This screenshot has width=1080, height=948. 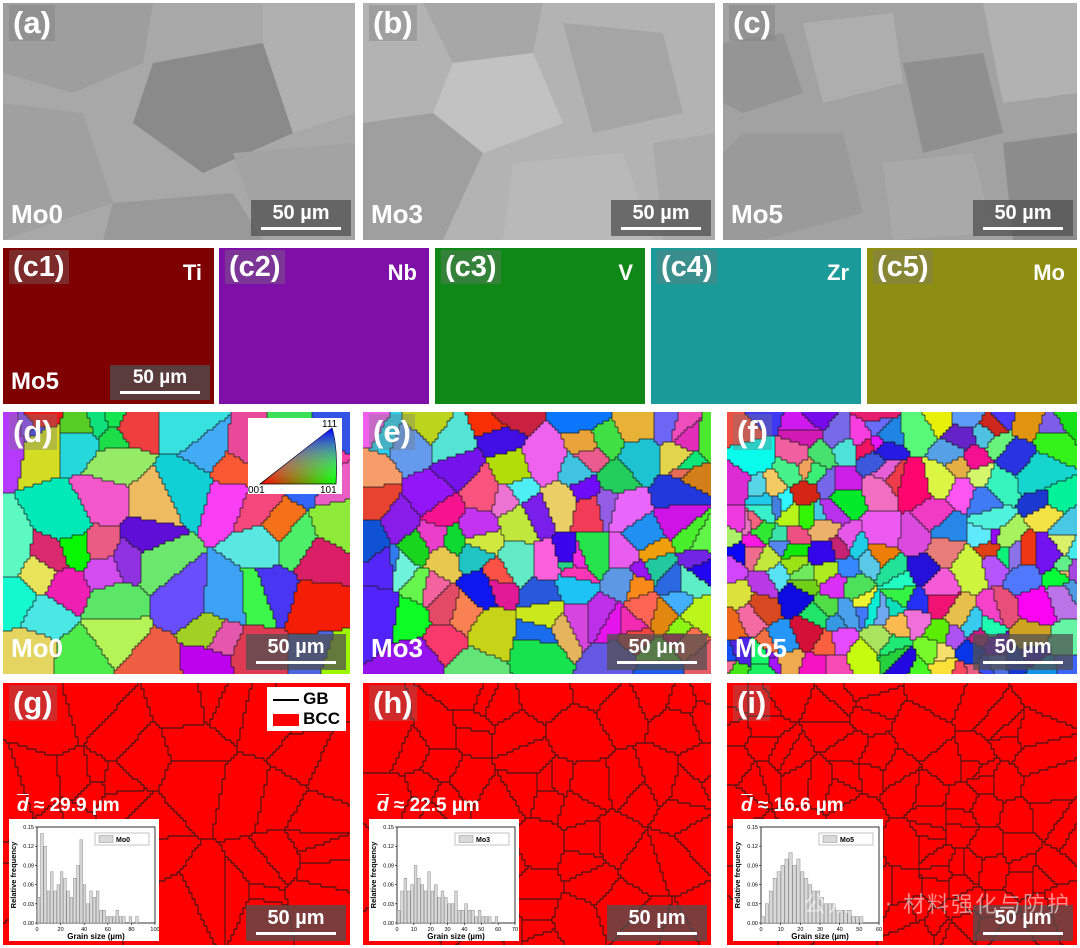 What do you see at coordinates (752, 432) in the screenshot?
I see `panel-label: (f)` at bounding box center [752, 432].